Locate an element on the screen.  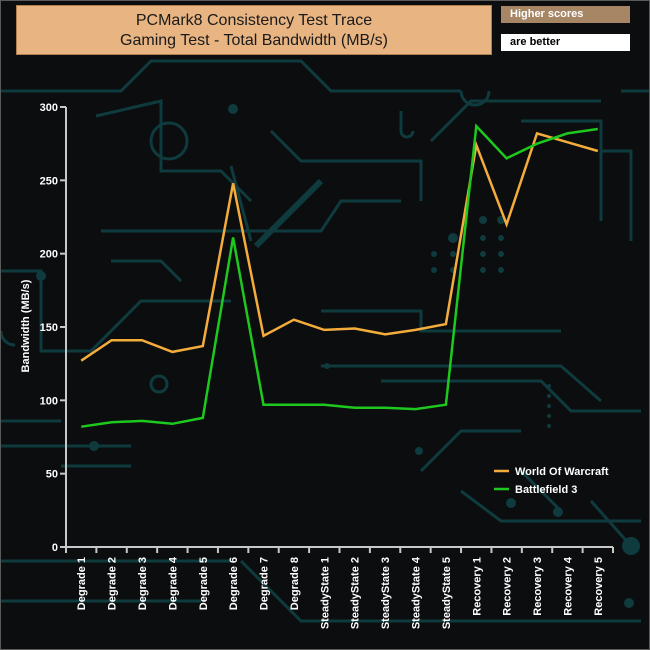
x-tick-label: Degrade 3 is located at coordinates (143, 583).